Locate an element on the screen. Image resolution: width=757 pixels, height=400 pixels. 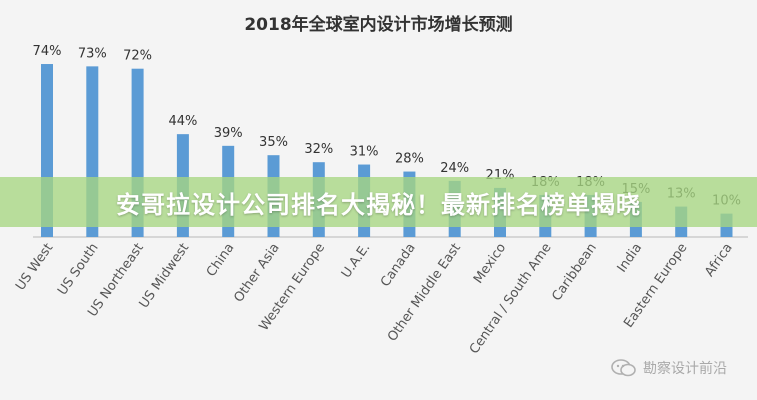
data-label: 74% is located at coordinates (47, 51).